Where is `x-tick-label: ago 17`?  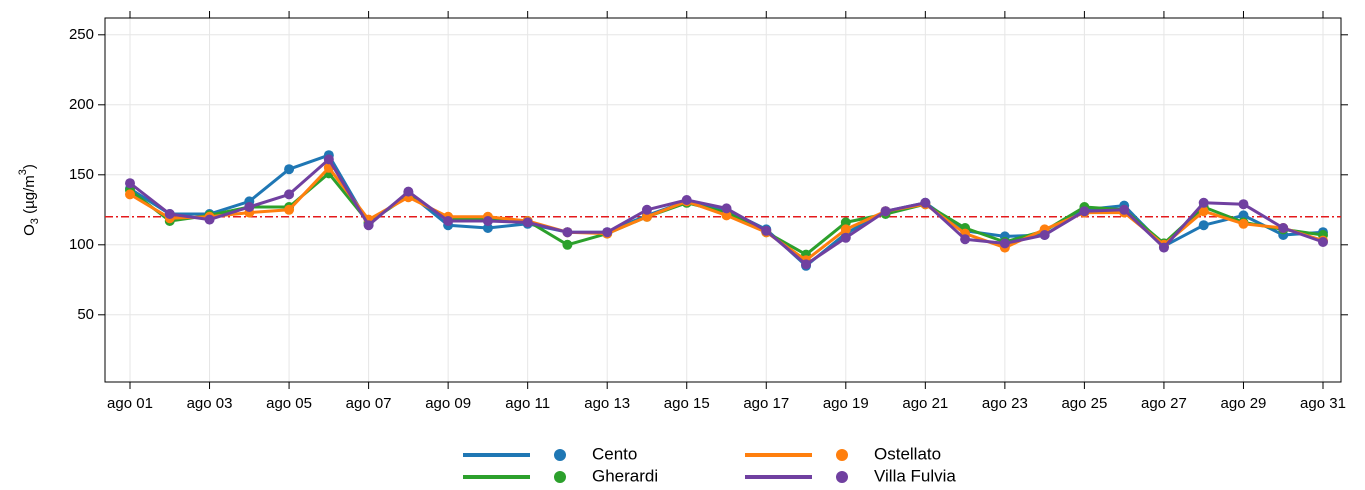 x-tick-label: ago 17 is located at coordinates (766, 403).